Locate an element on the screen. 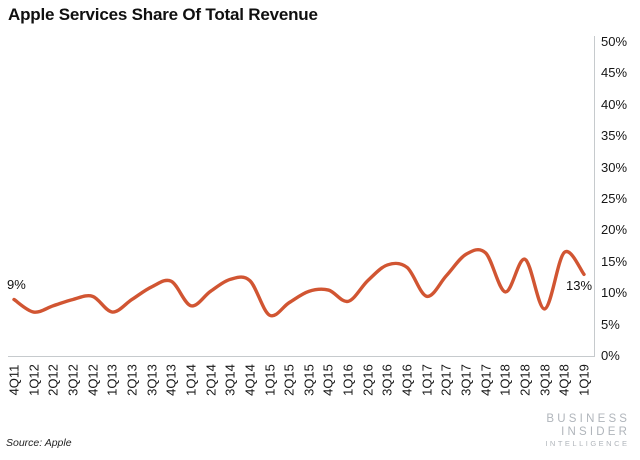  business-insider-intelligence-logo: BUSINESS INSIDER INTELLIGENCE is located at coordinates (586, 431).